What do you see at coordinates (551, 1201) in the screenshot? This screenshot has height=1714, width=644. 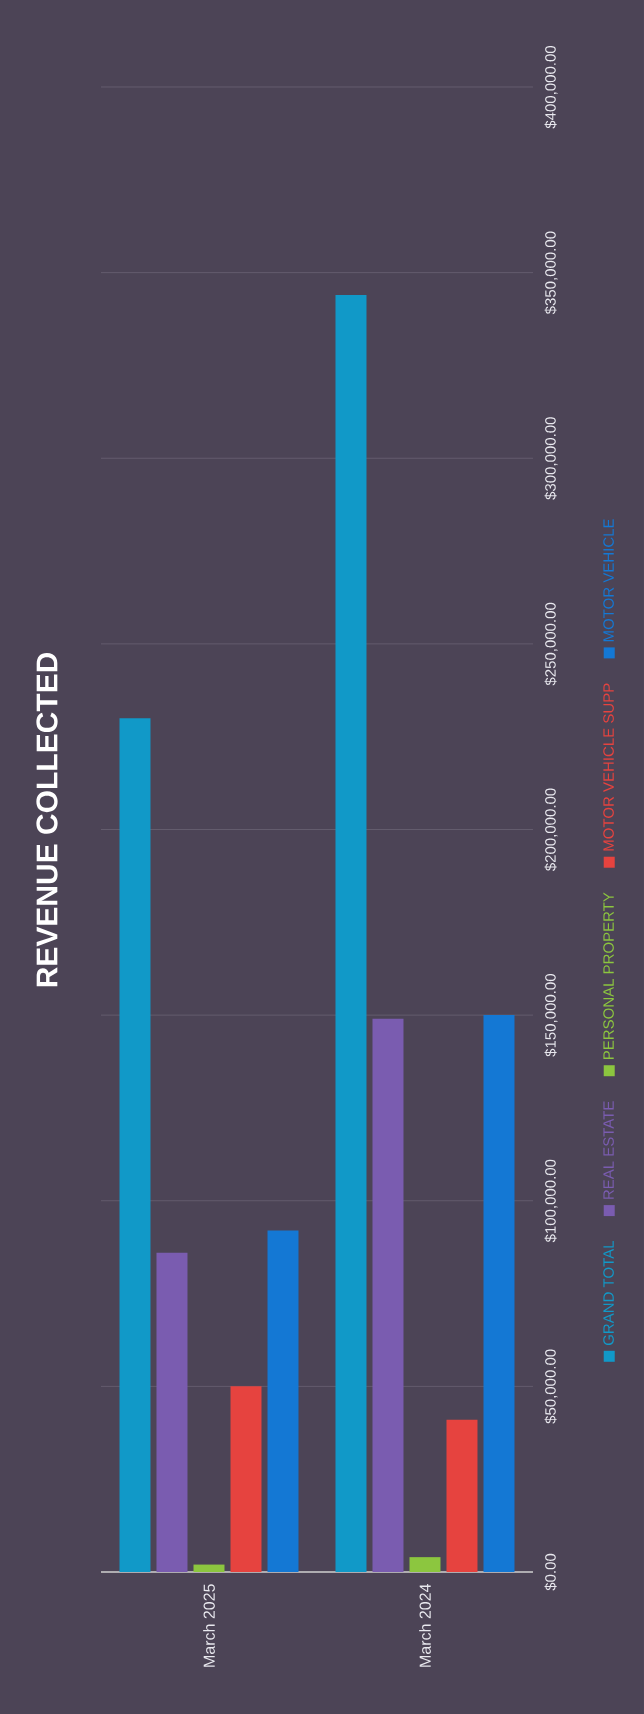 I see `y-tick-label: $100,000.00` at bounding box center [551, 1201].